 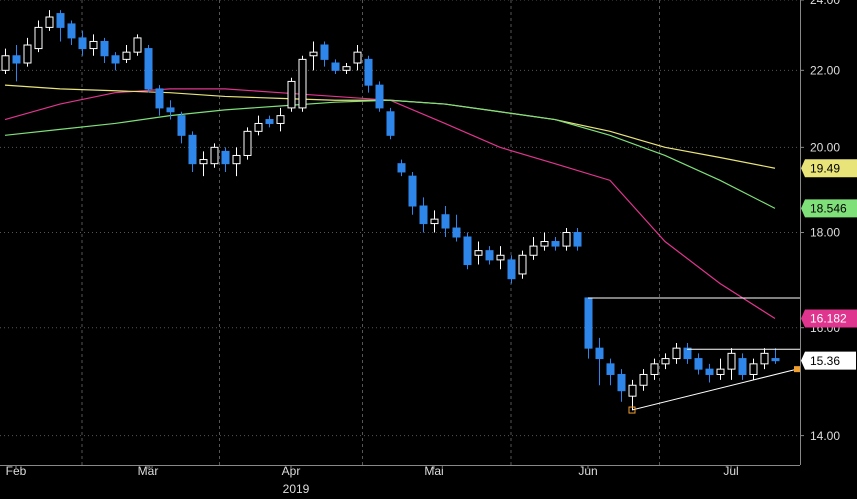 I want to click on x-tick-label: Apr, so click(x=291, y=471).